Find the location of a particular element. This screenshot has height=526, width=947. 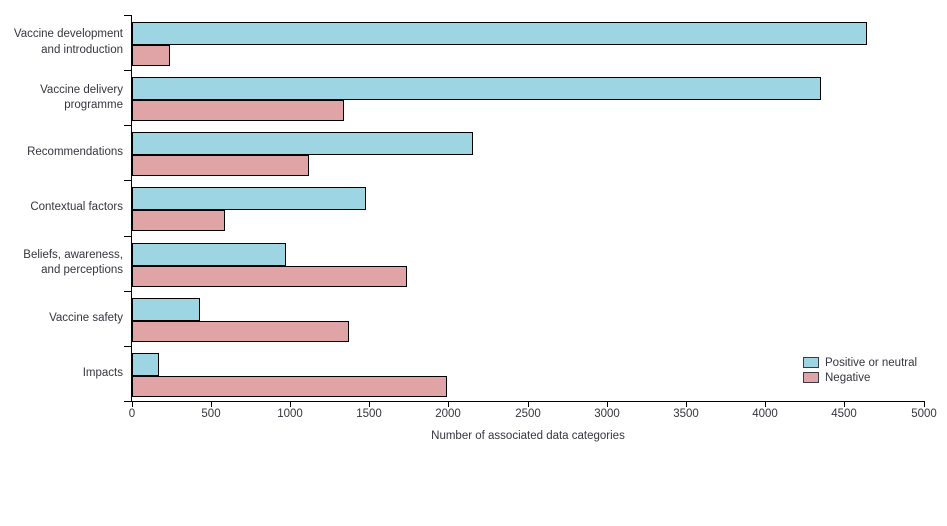

category-label-line: Beliefs, awareness, is located at coordinates (73, 254).